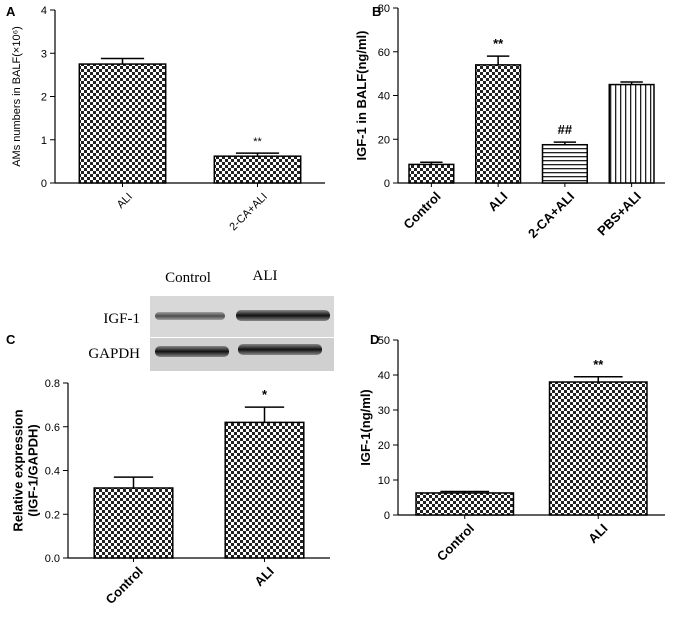  What do you see at coordinates (18, 470) in the screenshot?
I see `y-axis-label: Relative expression` at bounding box center [18, 470].